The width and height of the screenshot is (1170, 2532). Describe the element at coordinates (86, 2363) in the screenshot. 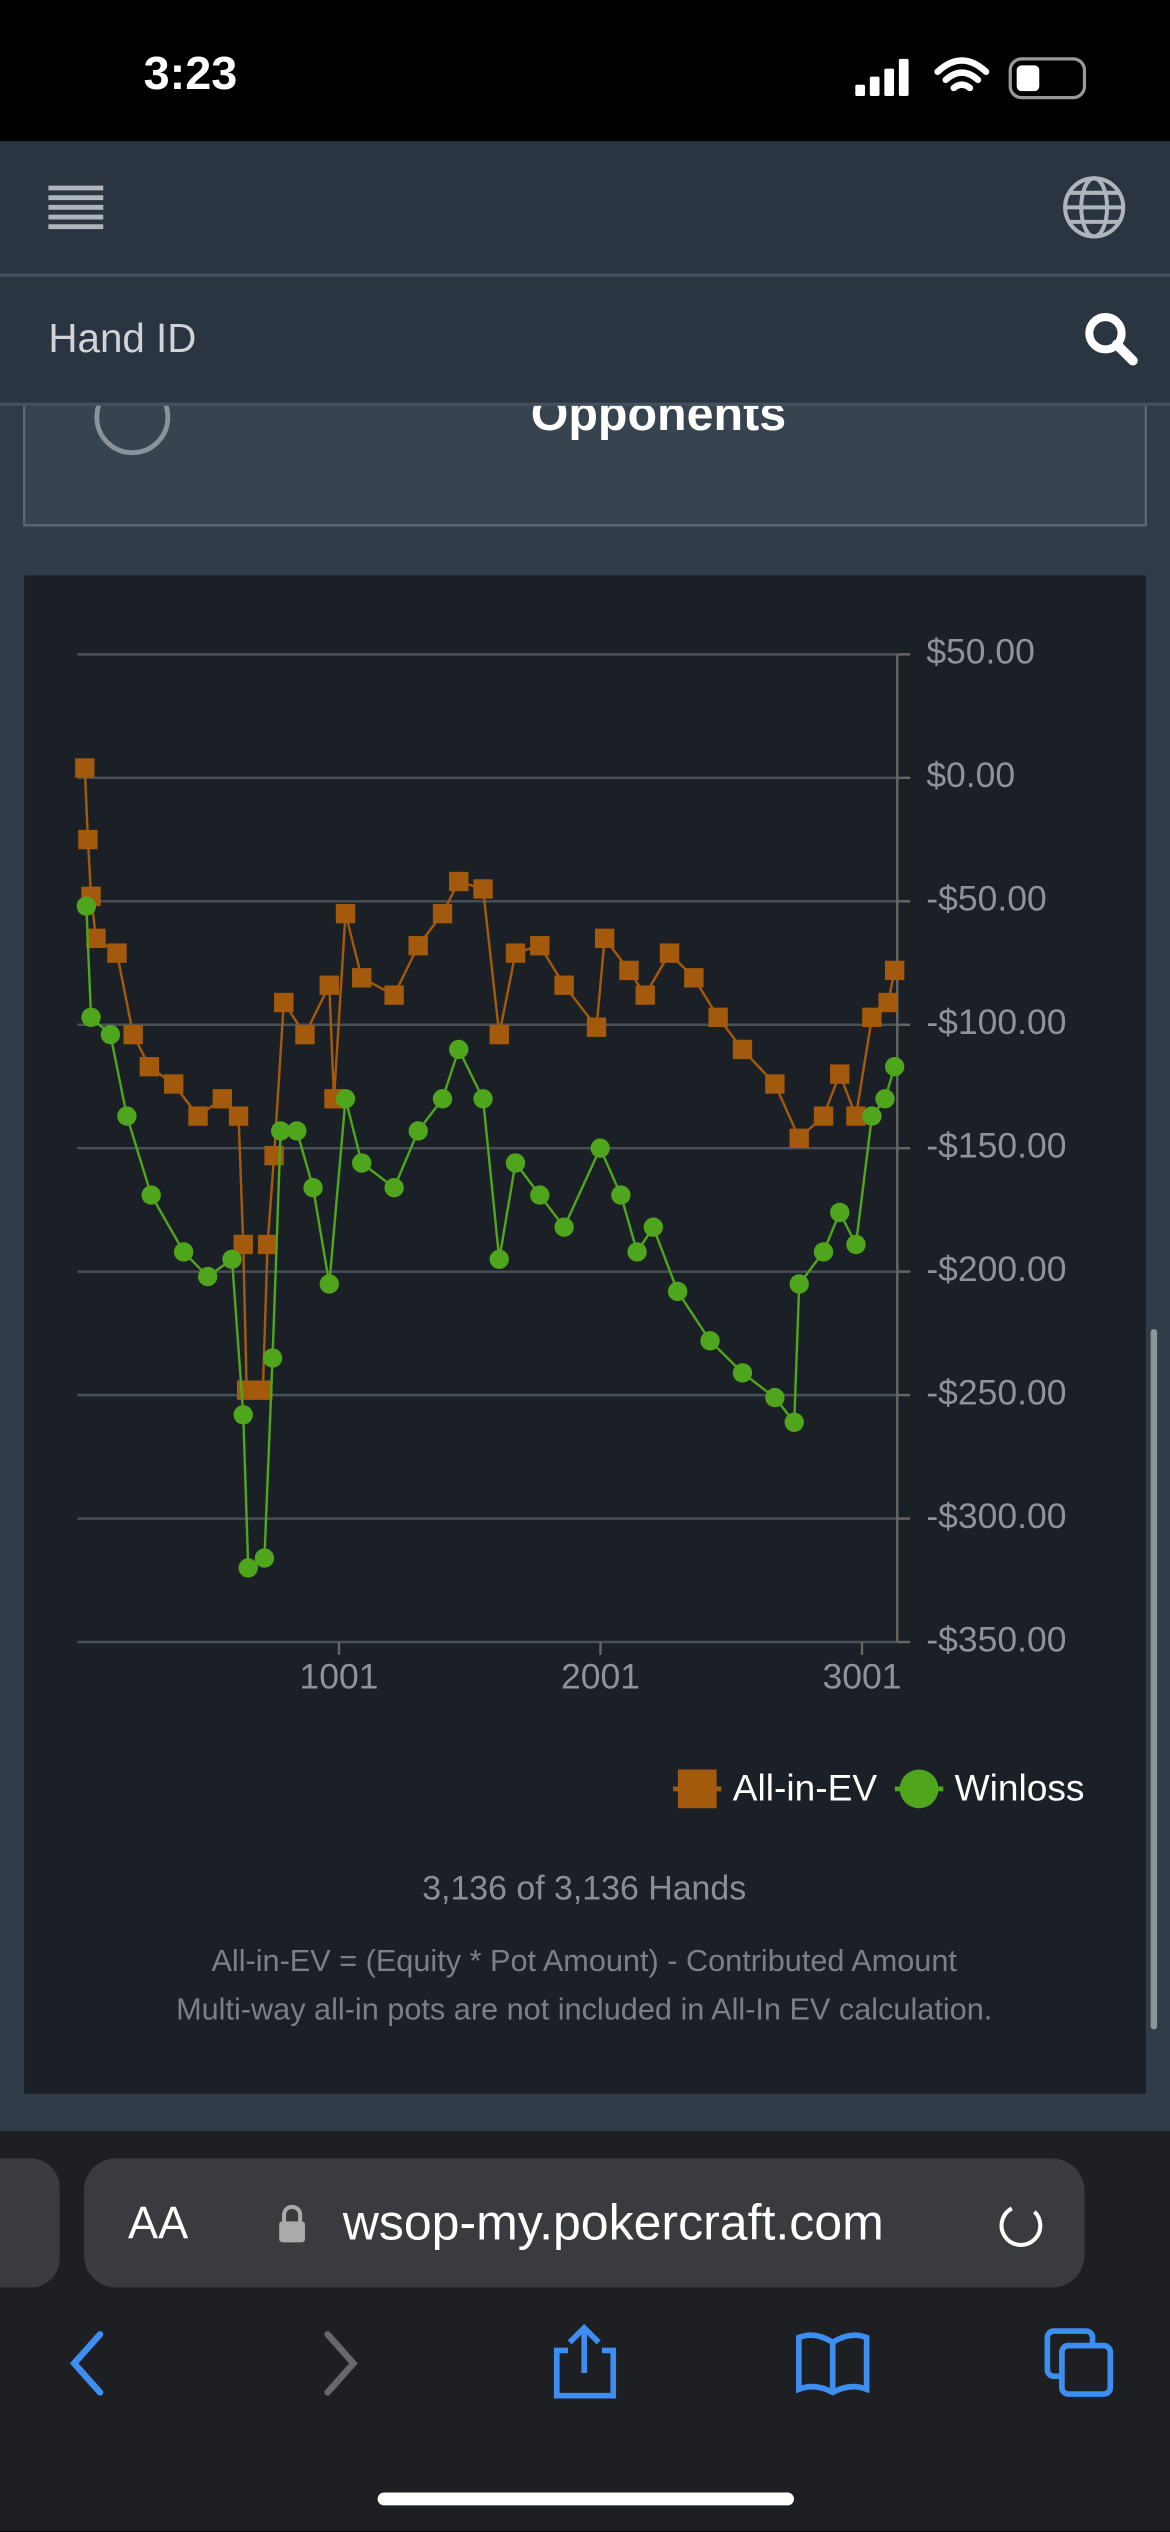

I see `back-button` at that location.